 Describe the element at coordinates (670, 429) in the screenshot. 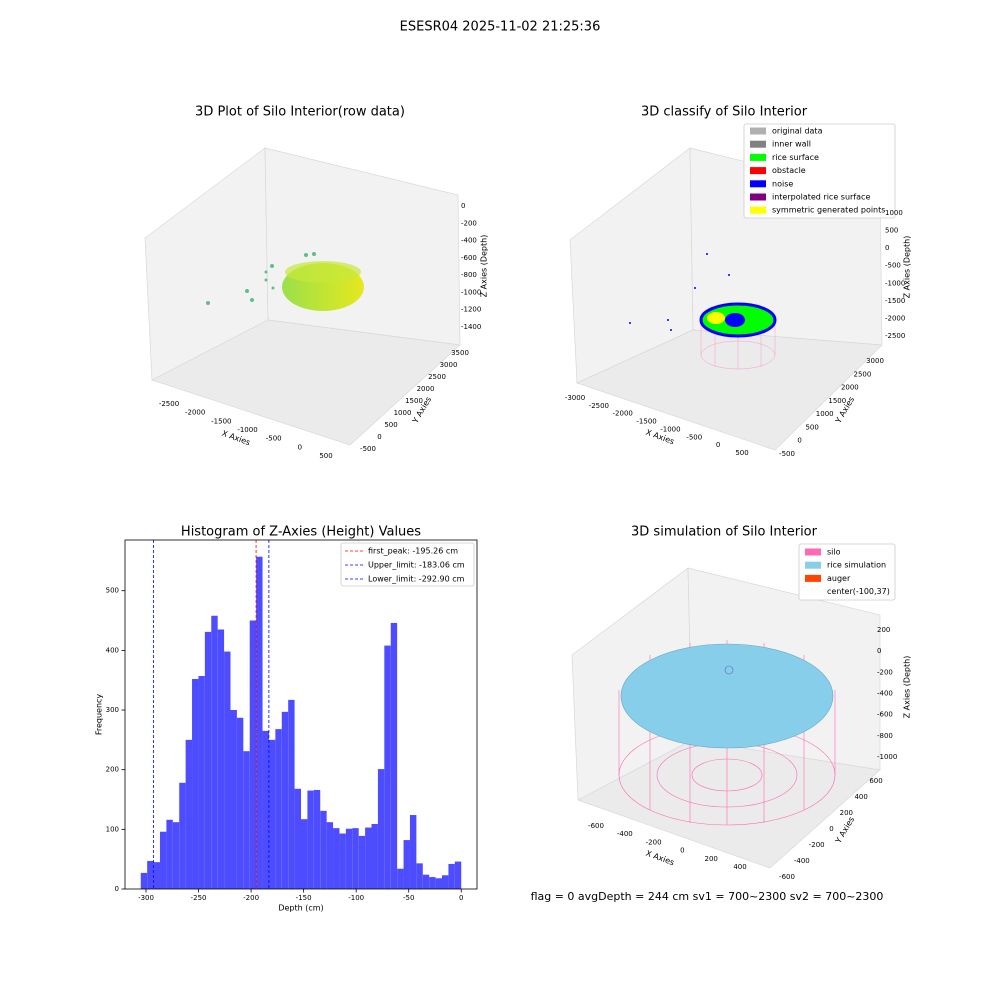

I see `x-tick-label: -1000` at that location.